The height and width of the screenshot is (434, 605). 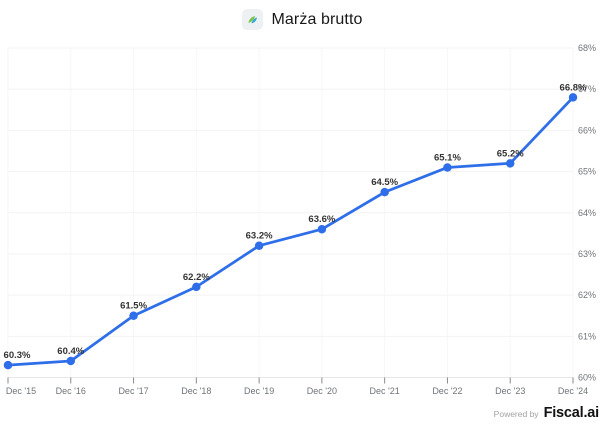 I want to click on x-axis-tick-label: Dec '22, so click(x=447, y=391).